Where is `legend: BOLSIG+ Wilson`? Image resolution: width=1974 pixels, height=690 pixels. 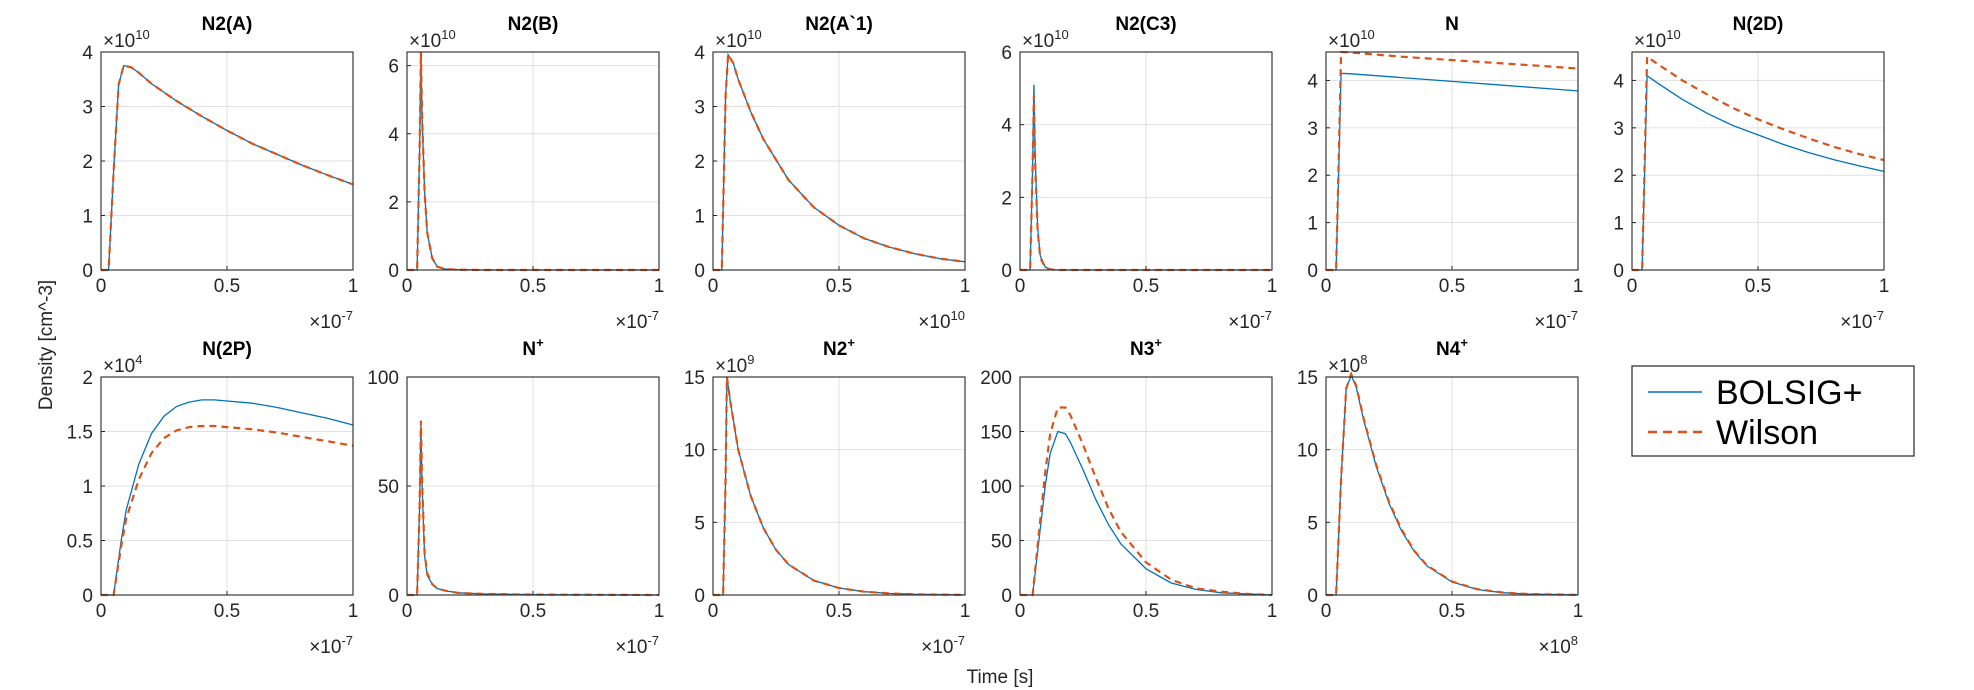
legend: BOLSIG+ Wilson is located at coordinates (1773, 411).